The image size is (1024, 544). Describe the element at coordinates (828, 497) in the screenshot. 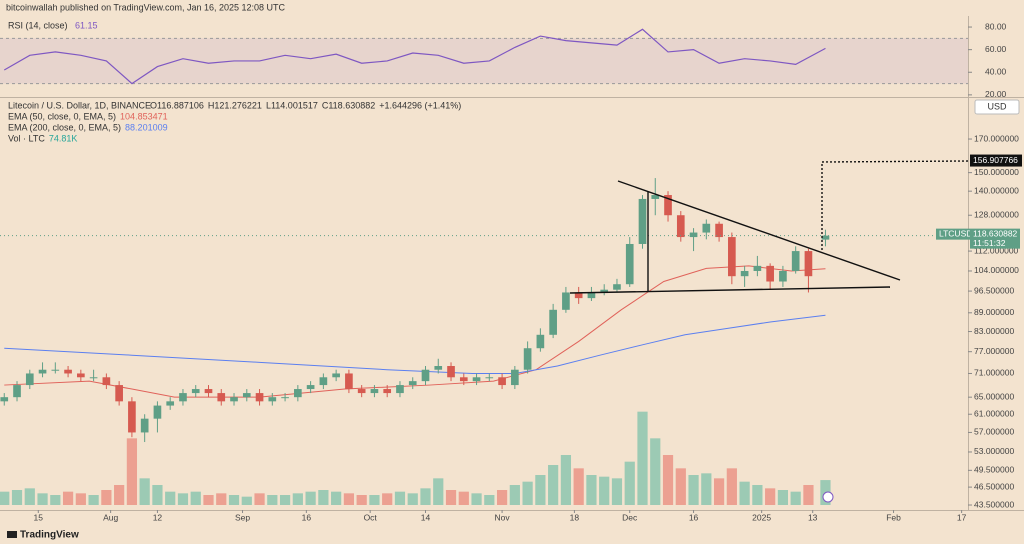

I see `add-button` at that location.